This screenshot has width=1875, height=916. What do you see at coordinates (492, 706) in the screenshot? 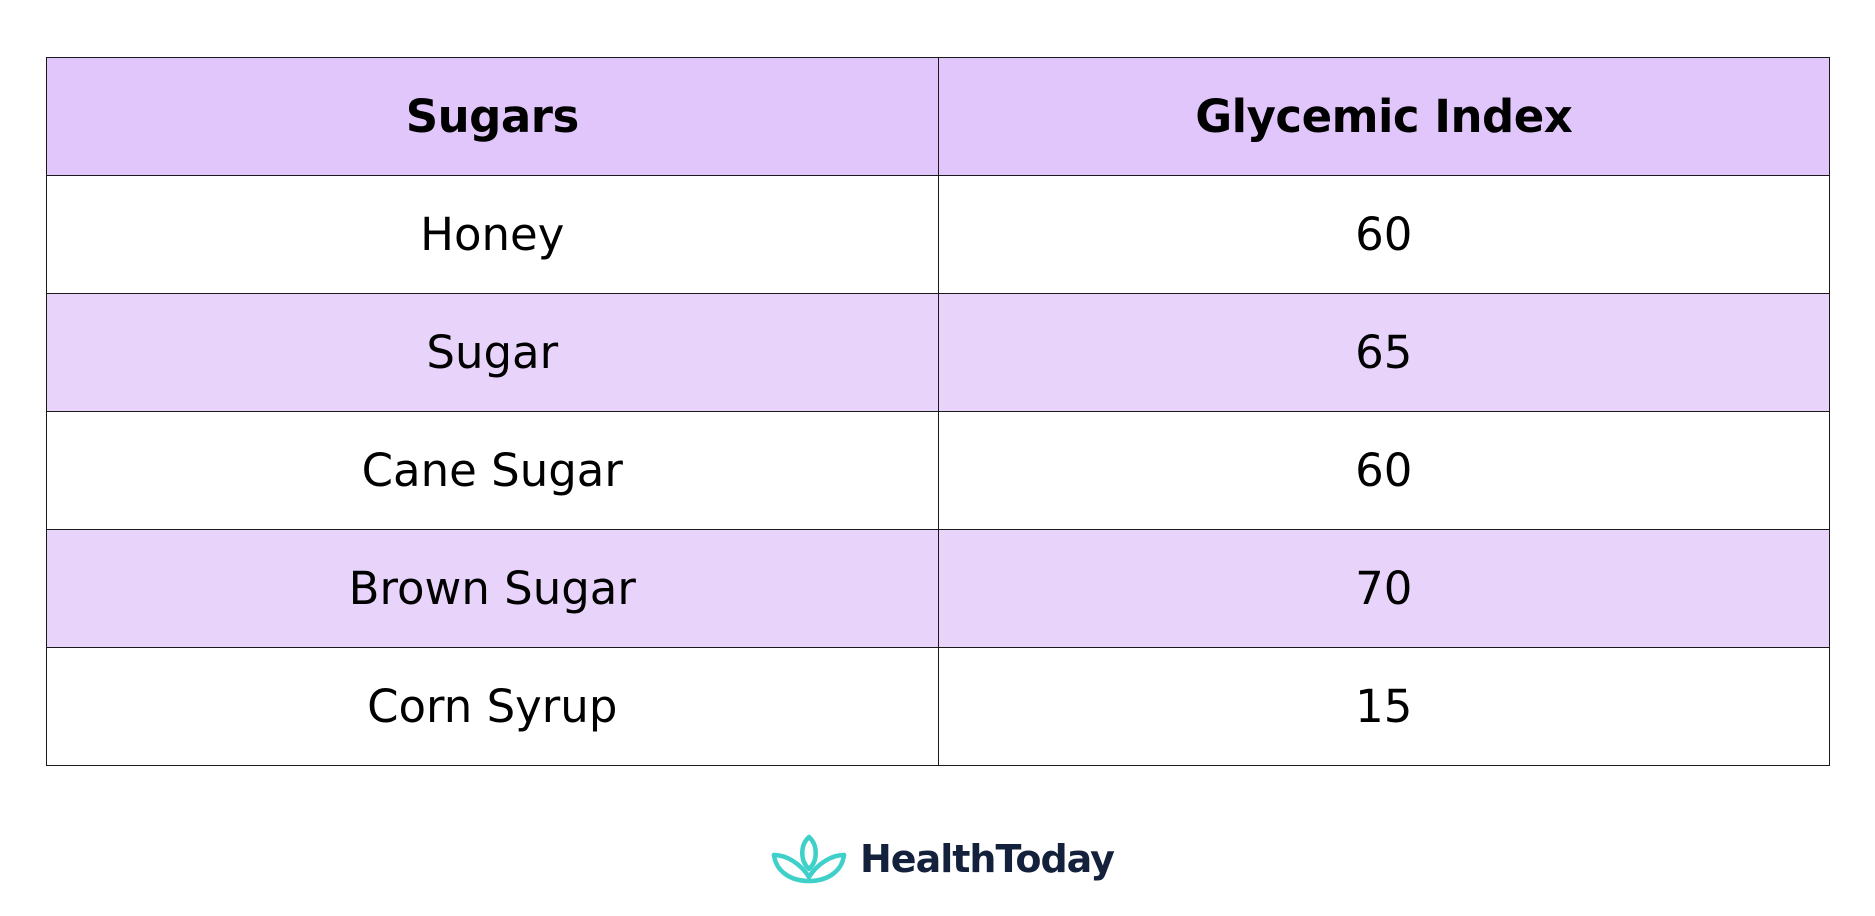
I see `sugar-name-cell: Corn Syrup` at bounding box center [492, 706].